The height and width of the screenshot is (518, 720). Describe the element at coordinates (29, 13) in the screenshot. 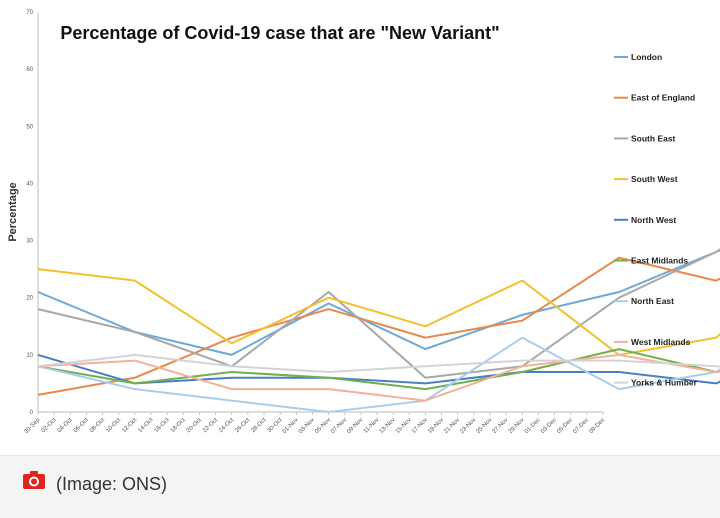

I see `y-tick-label: 70` at that location.